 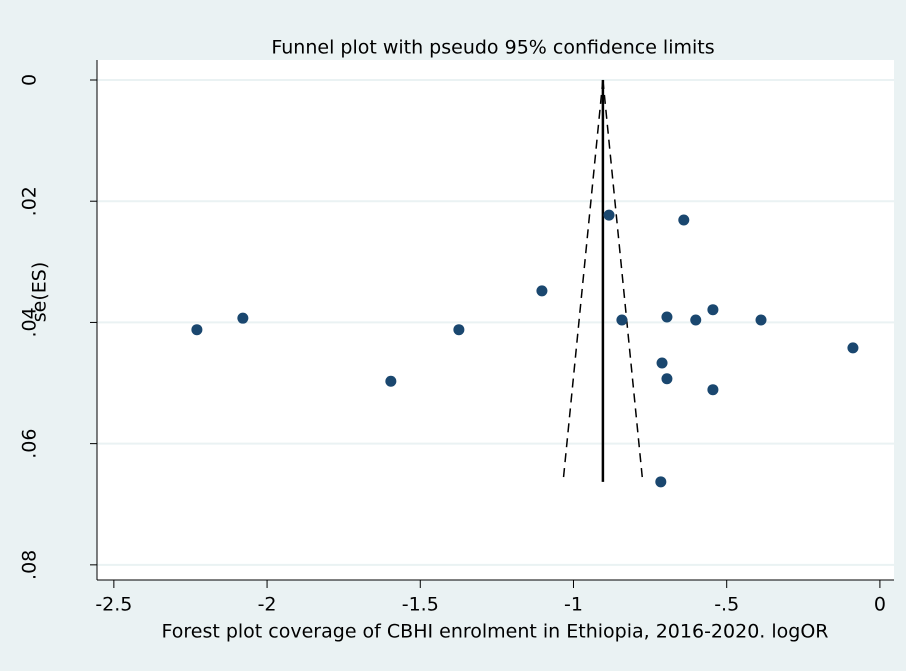 What do you see at coordinates (267, 605) in the screenshot?
I see `x-tick-label: -2` at bounding box center [267, 605].